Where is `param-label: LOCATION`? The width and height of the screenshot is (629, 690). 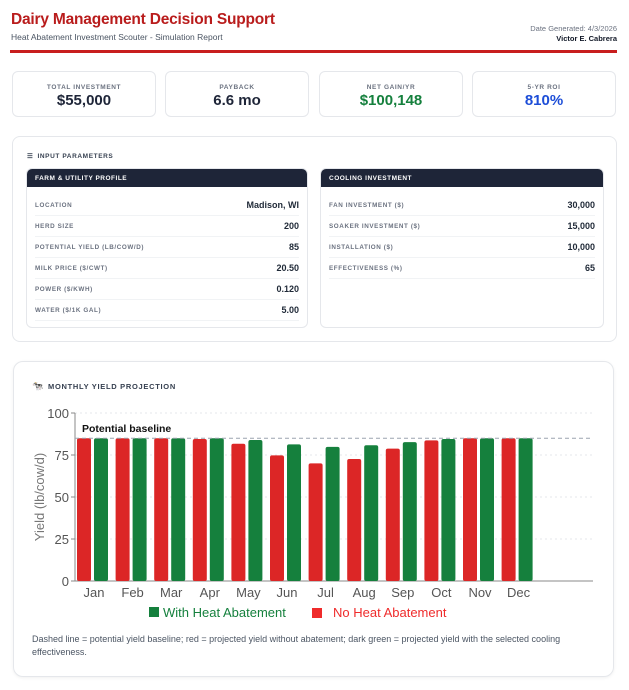 param-label: LOCATION is located at coordinates (54, 205).